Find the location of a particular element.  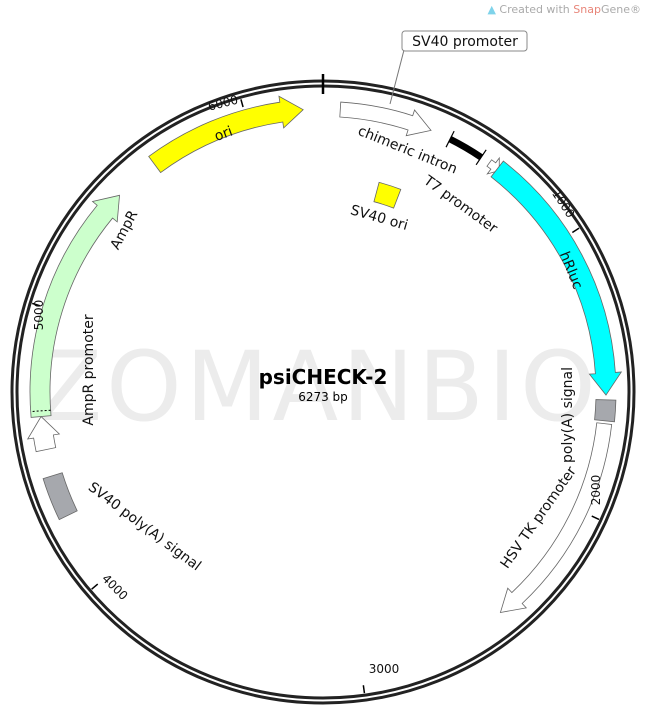

label-polya-signal: poly(A) signal is located at coordinates (568, 415).